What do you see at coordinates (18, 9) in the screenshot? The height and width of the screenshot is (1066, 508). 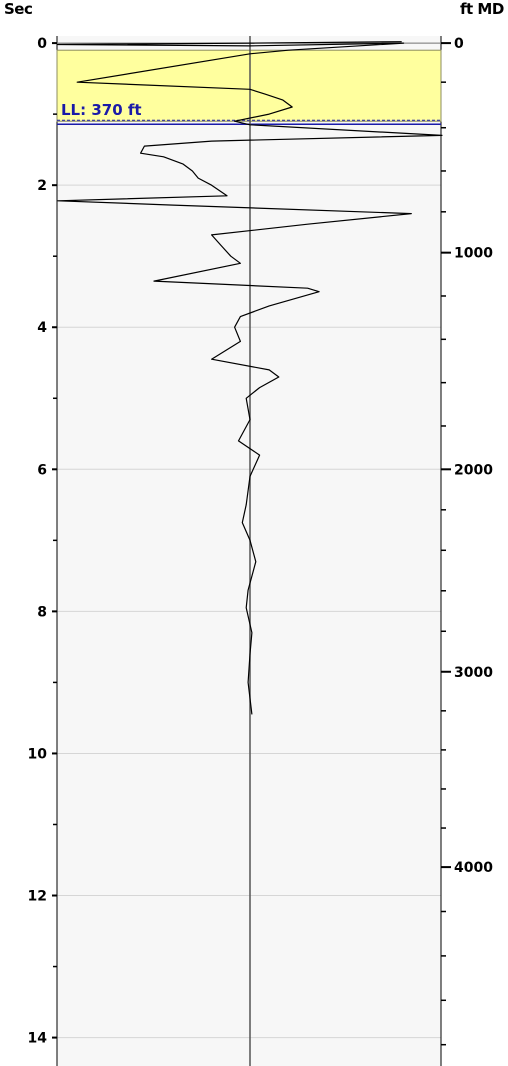 I see `left-axis-title: Sec` at bounding box center [18, 9].